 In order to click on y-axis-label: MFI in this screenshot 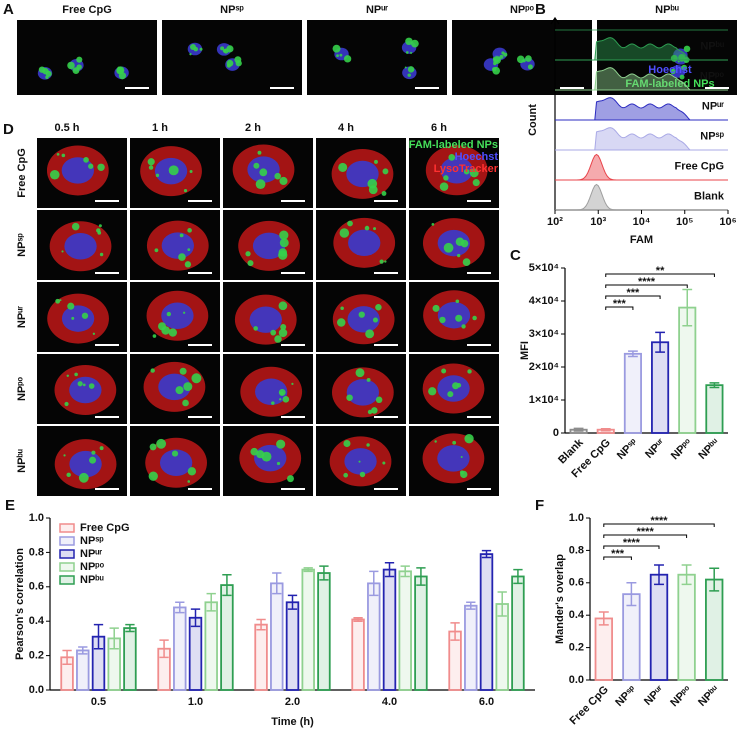, I will do `click(525, 350)`.